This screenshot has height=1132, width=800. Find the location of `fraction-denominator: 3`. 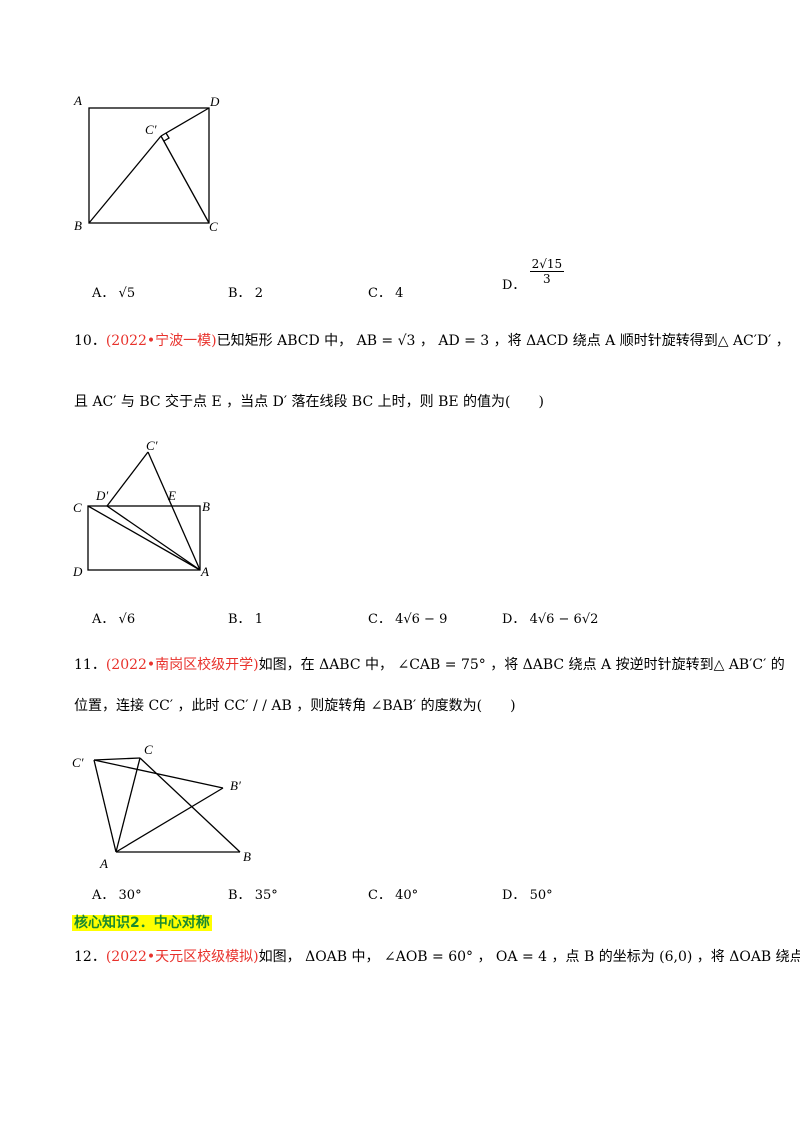

fraction-denominator: 3 is located at coordinates (547, 279).